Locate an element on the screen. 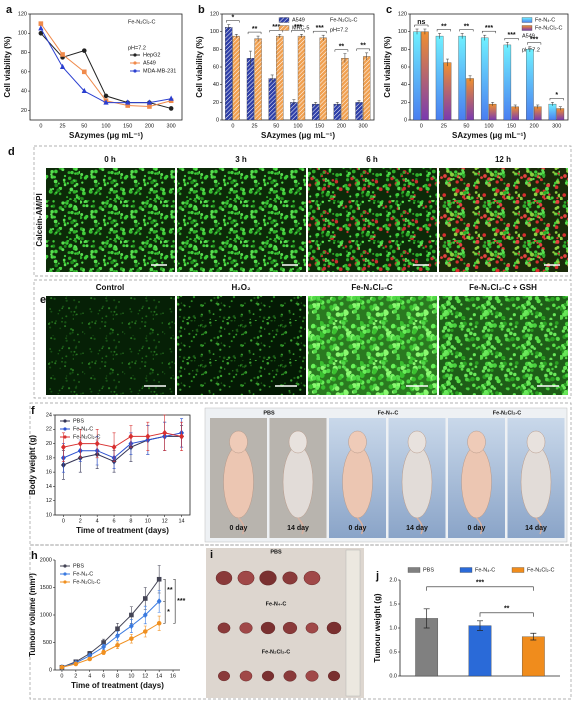  y-tick-label: 60 is located at coordinates (24, 72).